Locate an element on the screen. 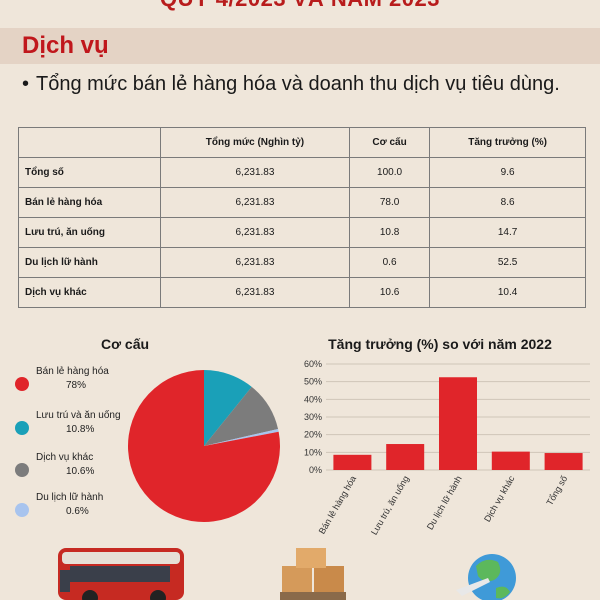 This screenshot has height=600, width=600. banner-title: QUÝ 4/2023 VÀ NĂM 2023 is located at coordinates (300, 6).